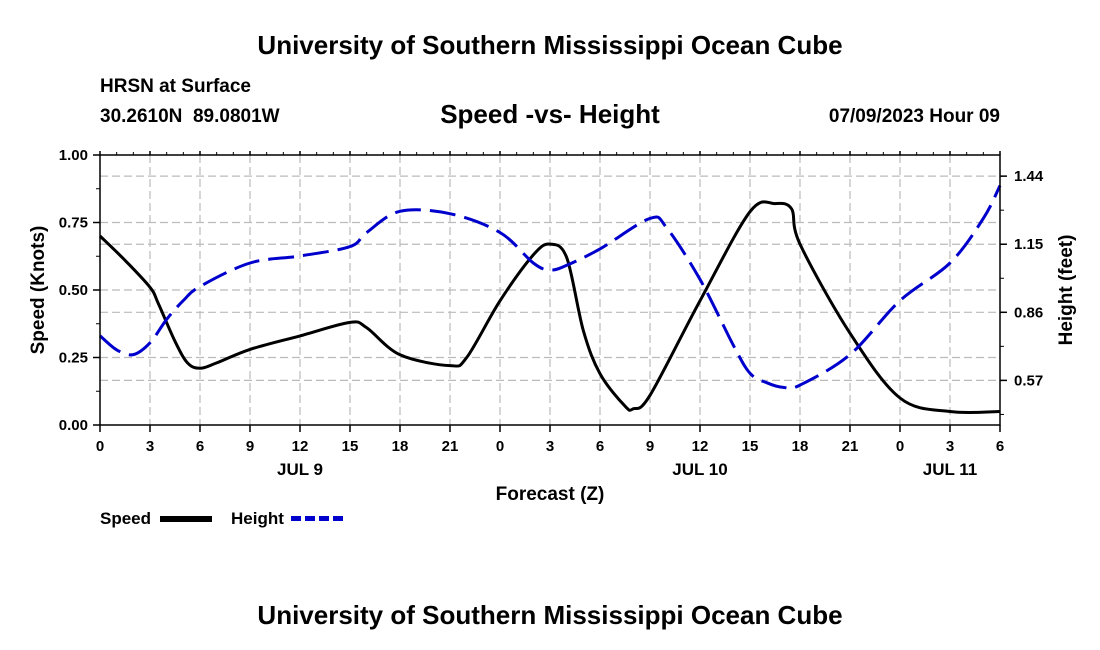 The height and width of the screenshot is (650, 1100). What do you see at coordinates (73, 155) in the screenshot?
I see `y-left-tick-label: 1.00` at bounding box center [73, 155].